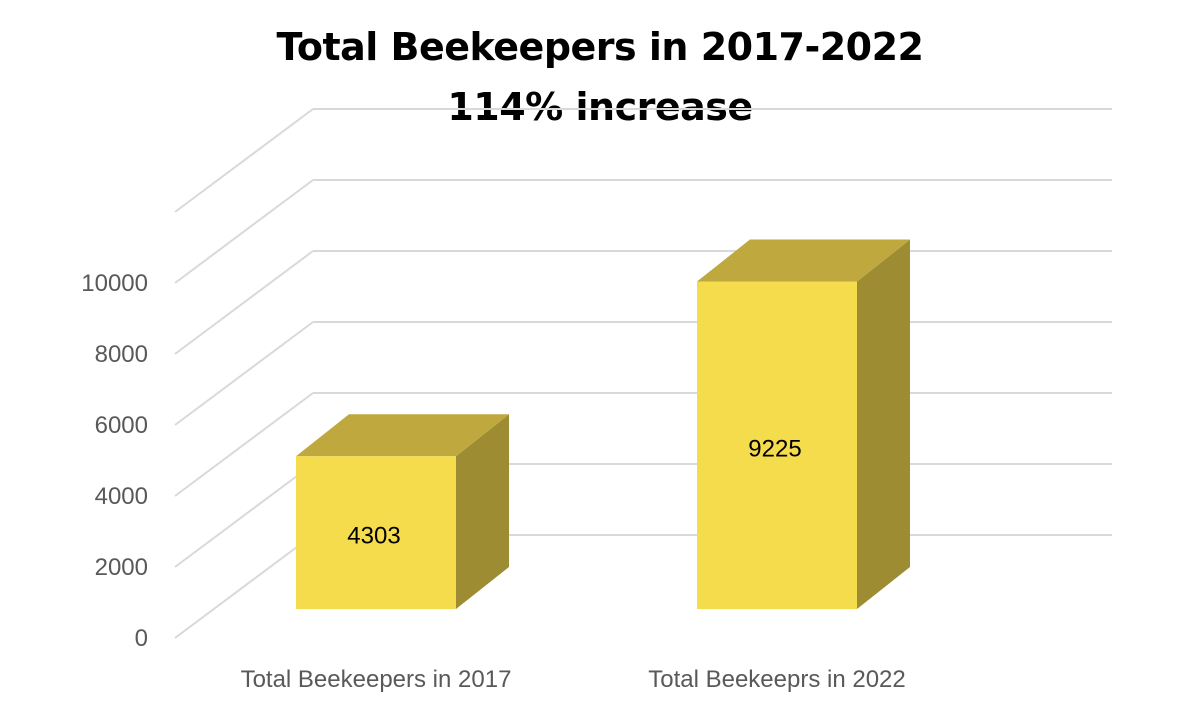  I want to click on x-category-label: Total Beekeeprs in 2022, so click(777, 679).